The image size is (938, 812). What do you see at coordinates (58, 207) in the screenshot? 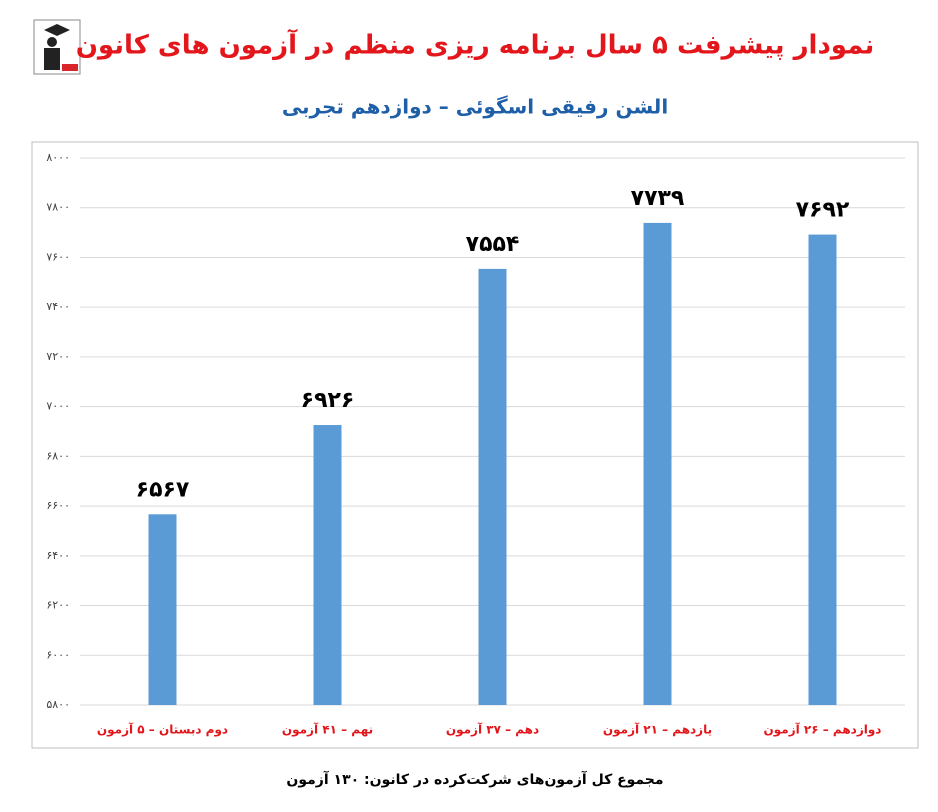
I see `y-tick-label: ۷۸۰۰` at bounding box center [58, 207].